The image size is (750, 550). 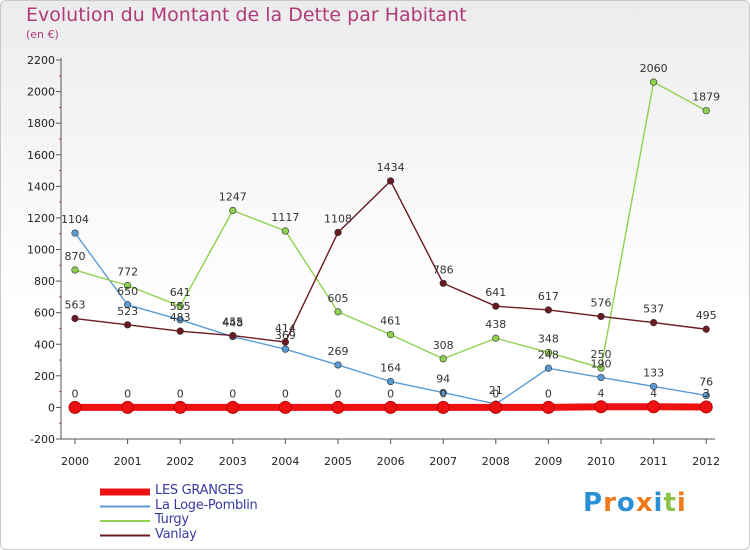 I want to click on chart-subtitle: (en €), so click(x=42, y=34).